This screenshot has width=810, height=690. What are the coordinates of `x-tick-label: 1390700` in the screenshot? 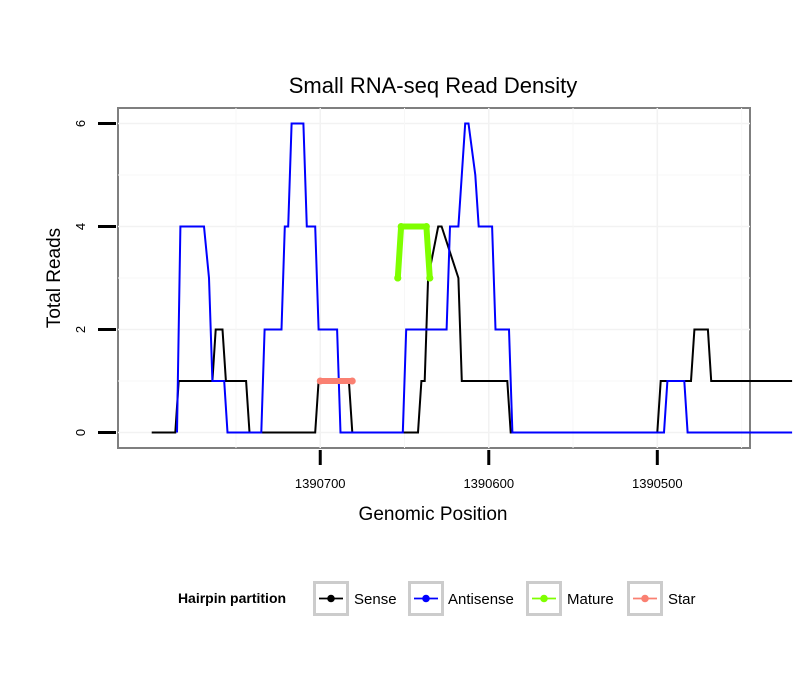 It's located at (320, 483).